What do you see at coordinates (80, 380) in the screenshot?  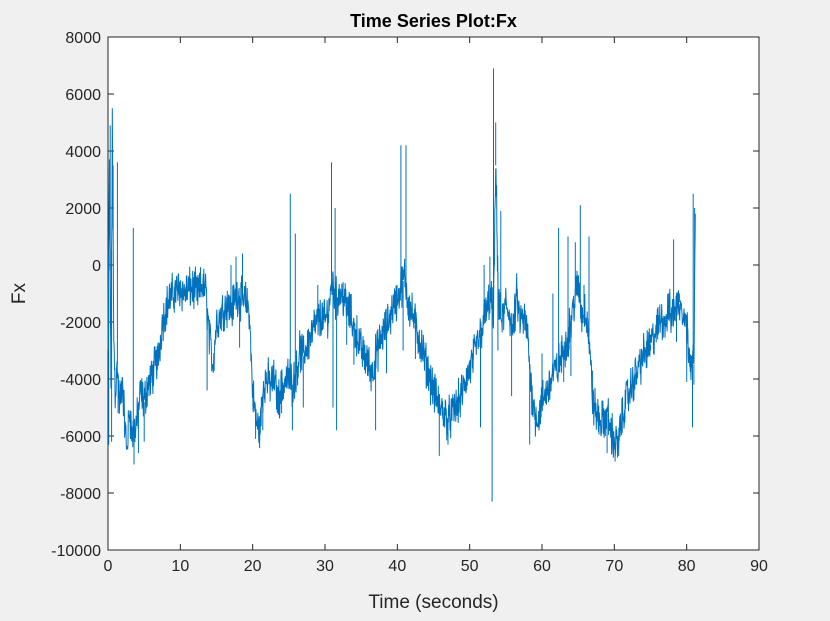 I see `y-tick-label: -4000` at bounding box center [80, 380].